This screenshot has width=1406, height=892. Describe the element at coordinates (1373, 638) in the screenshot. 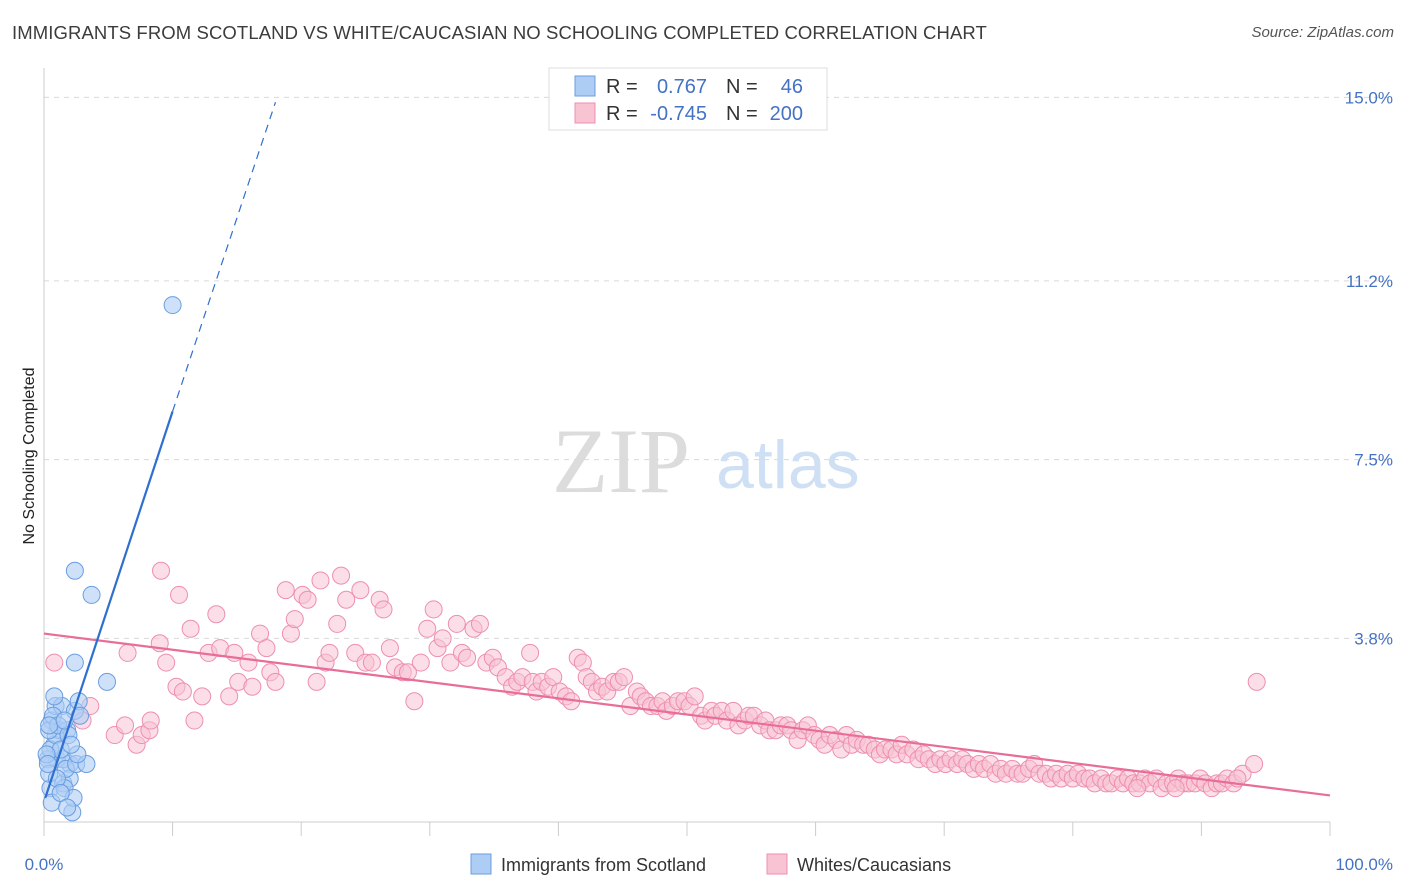

I see `y-tick-label: 3.8%` at that location.